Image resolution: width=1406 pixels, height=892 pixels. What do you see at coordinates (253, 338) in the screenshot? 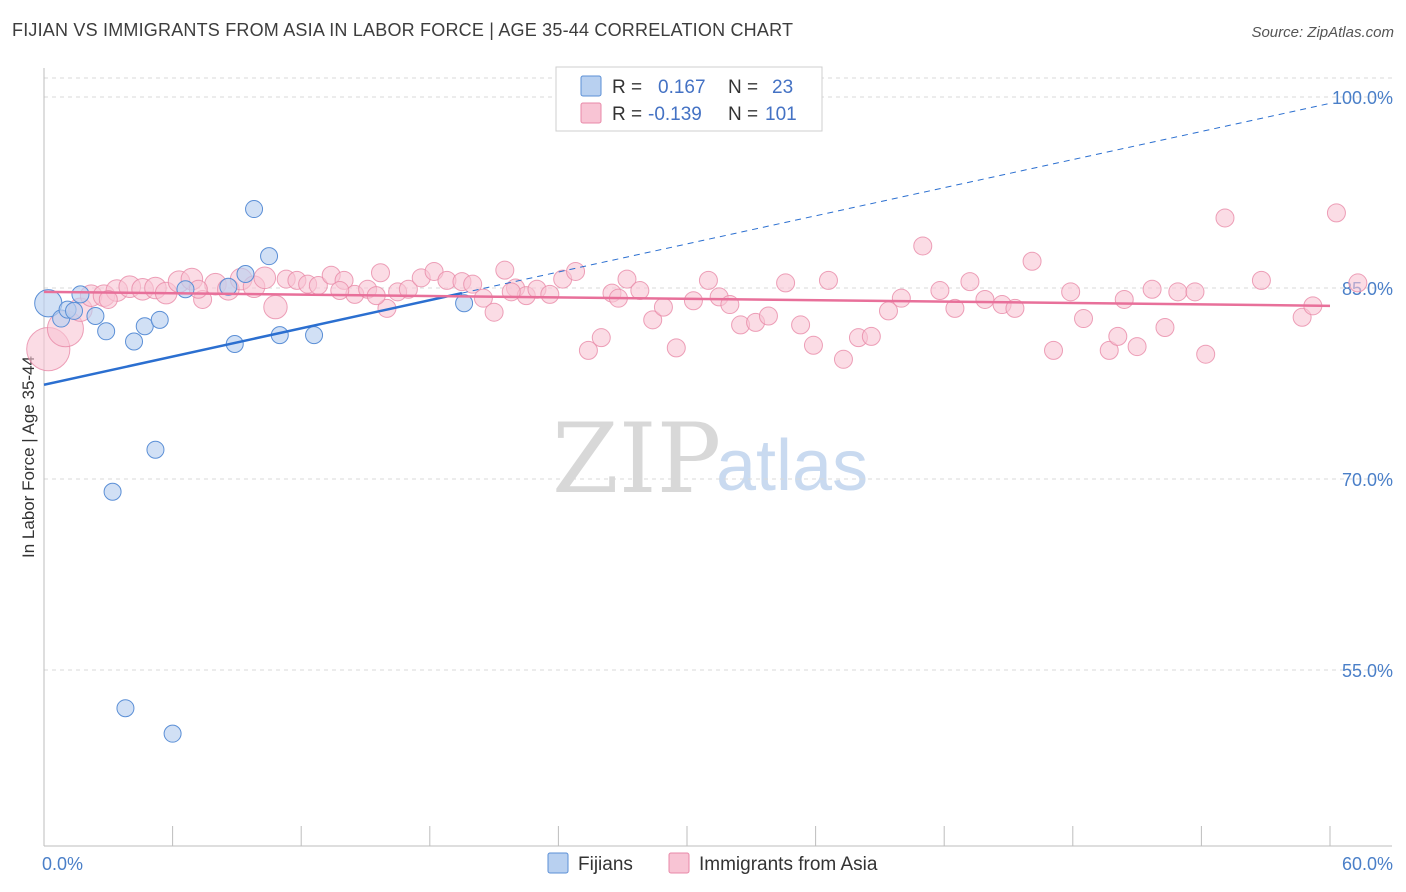
I see `fijians-trend-line` at bounding box center [253, 338].